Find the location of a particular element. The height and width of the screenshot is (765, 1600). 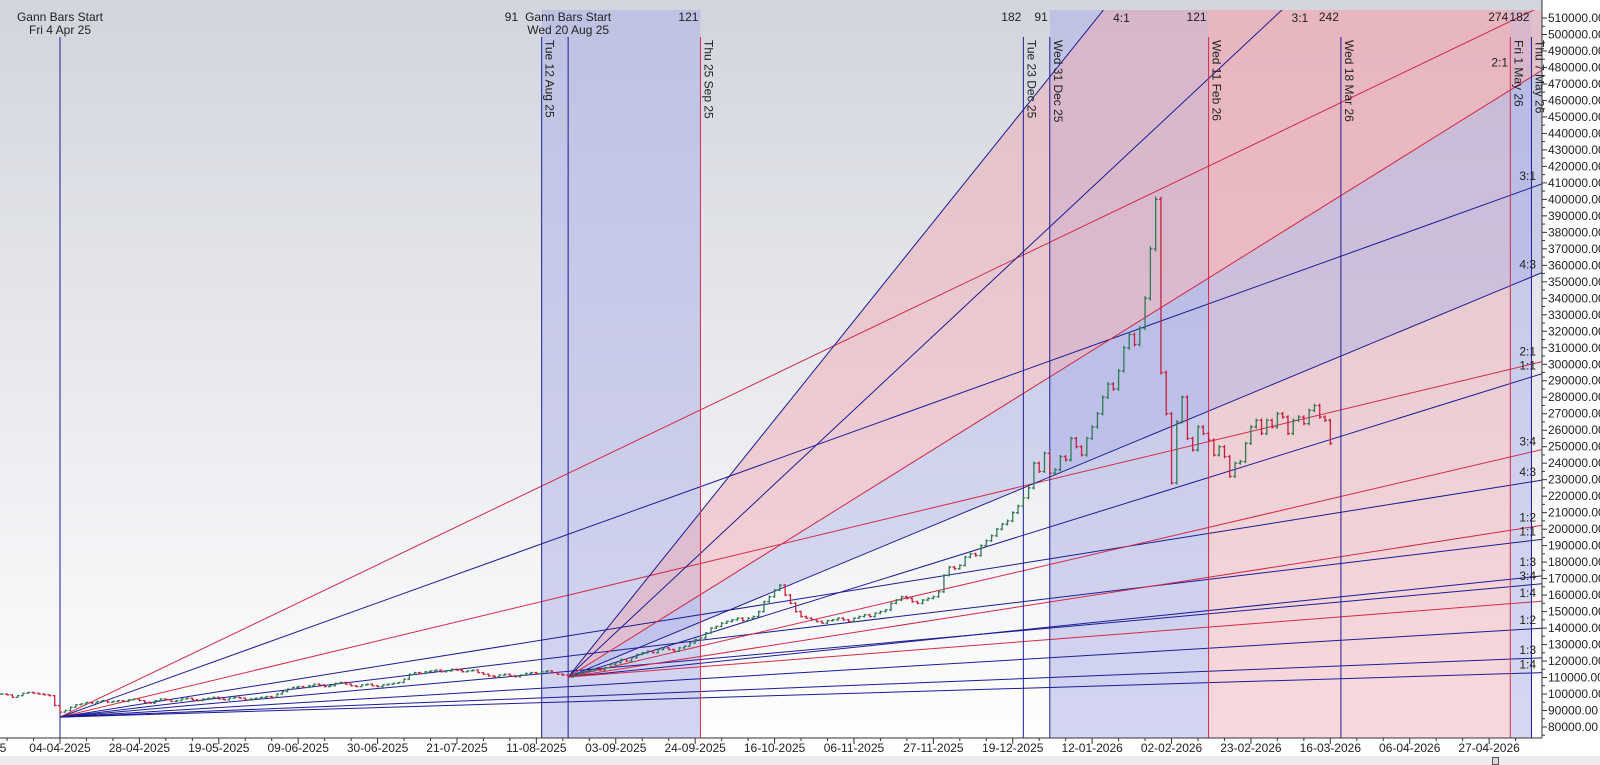

date-tick-label: 24-09-2025 is located at coordinates (695, 748).